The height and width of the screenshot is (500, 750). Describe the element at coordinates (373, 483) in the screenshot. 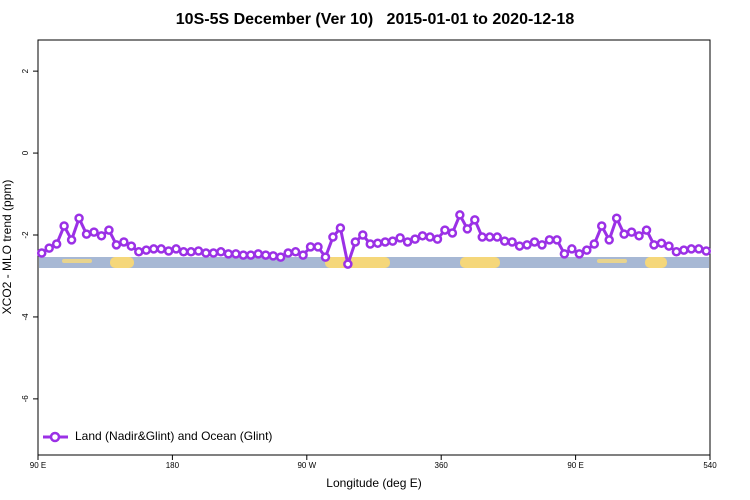

I see `x-axis-label: Longitude (deg E)` at that location.